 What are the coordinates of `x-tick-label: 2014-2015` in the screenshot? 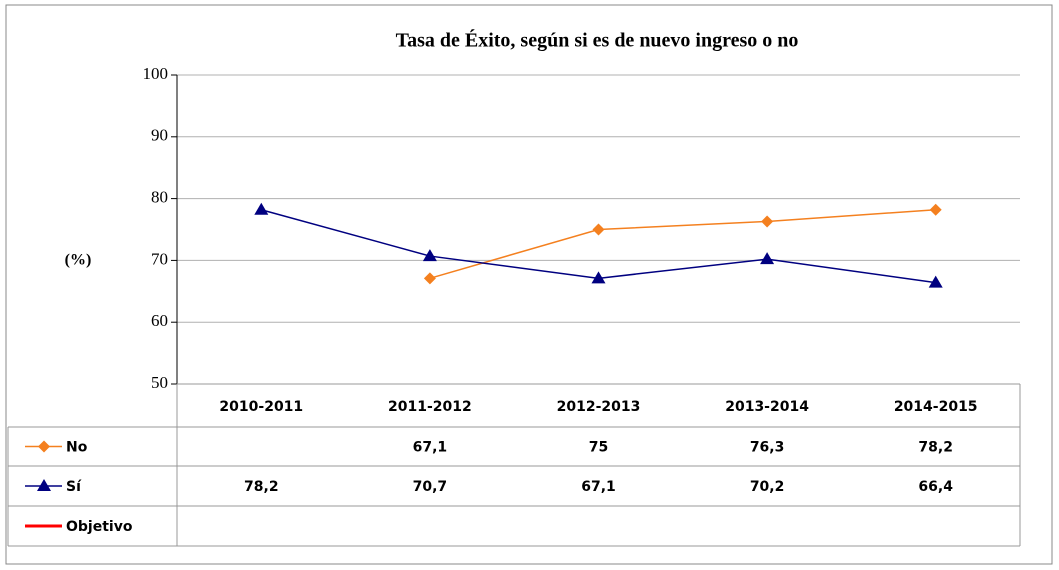 It's located at (936, 407).